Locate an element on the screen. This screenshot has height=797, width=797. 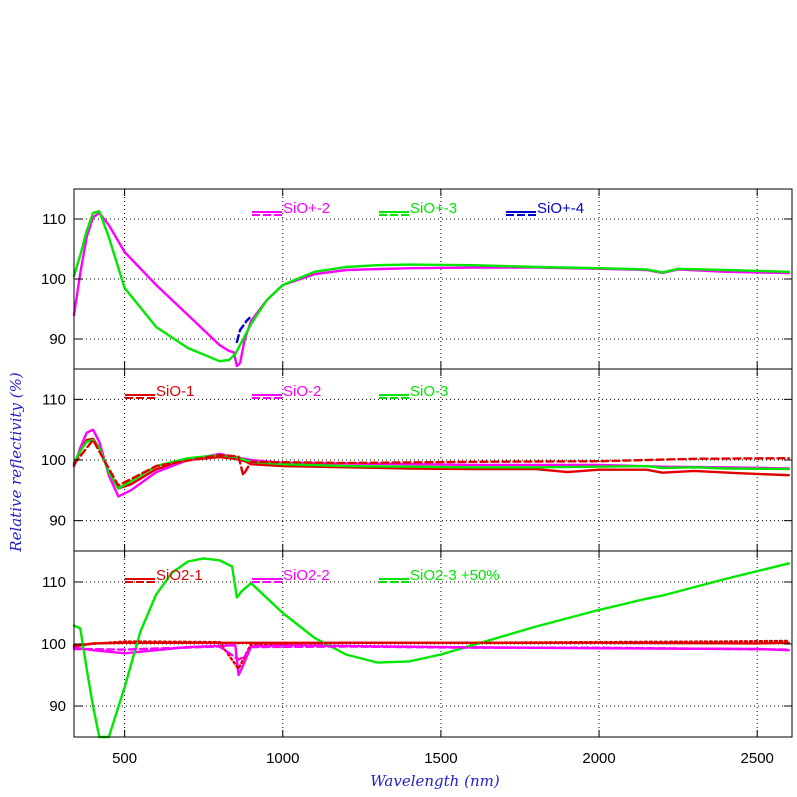
legend-entry: SiO+-3 is located at coordinates (418, 208).